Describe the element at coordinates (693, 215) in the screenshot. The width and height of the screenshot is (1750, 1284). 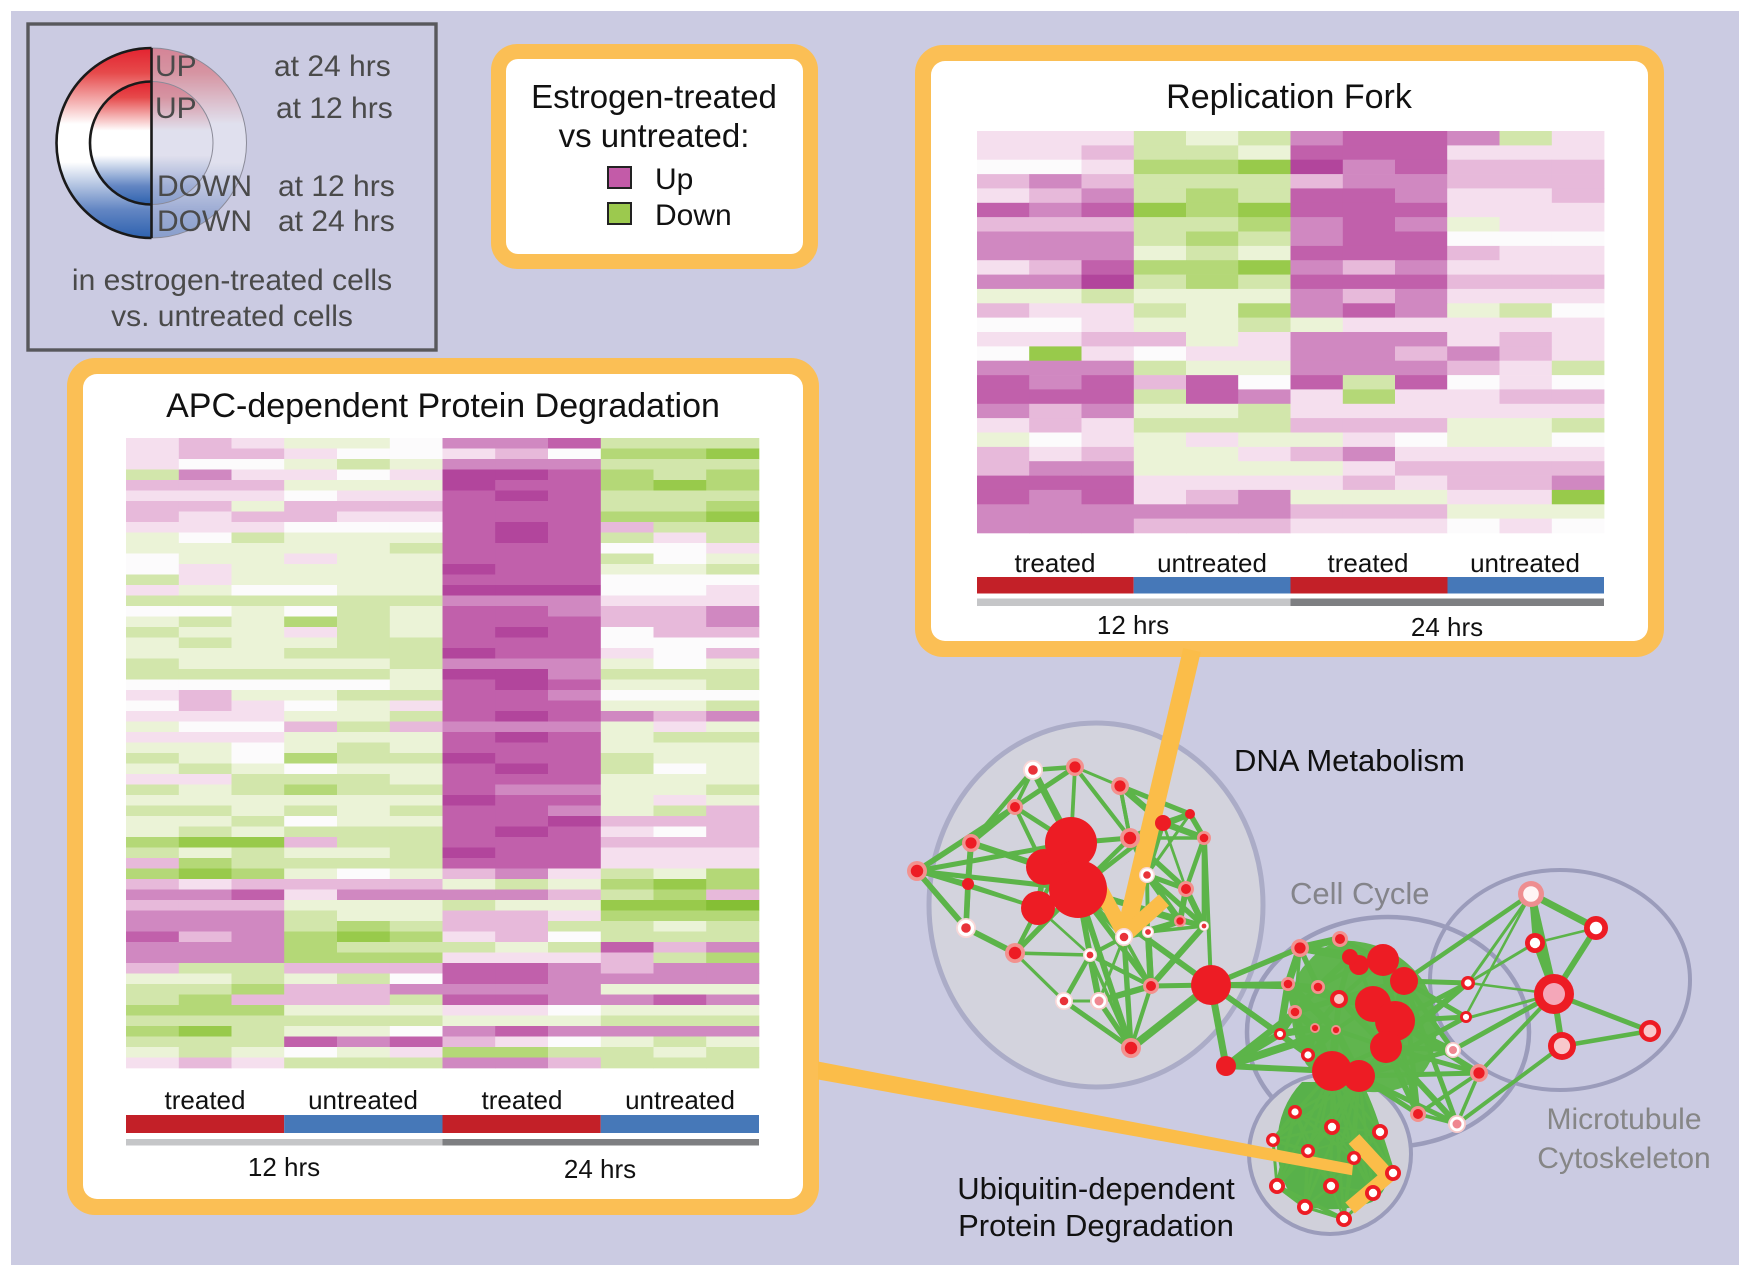
I see `svg-text: Down` at that location.